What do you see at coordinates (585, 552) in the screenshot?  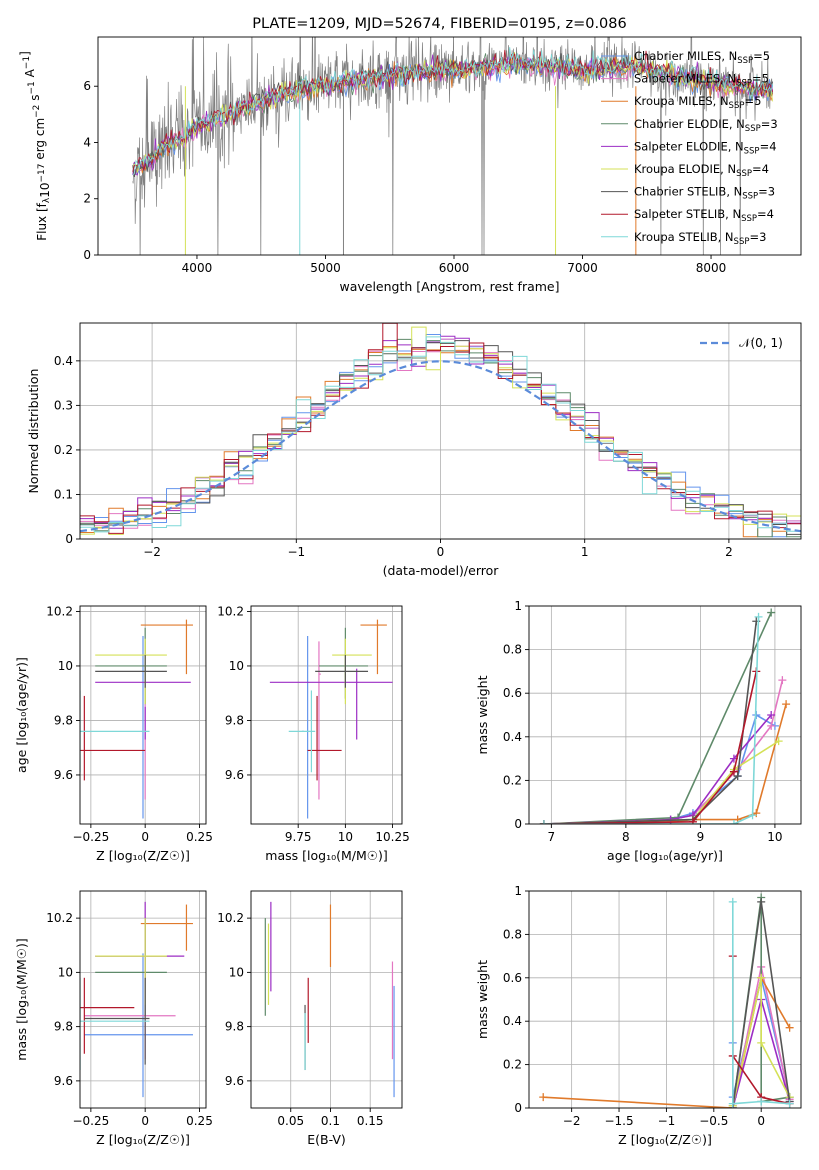 I see `x-tick-label: 1` at bounding box center [585, 552].